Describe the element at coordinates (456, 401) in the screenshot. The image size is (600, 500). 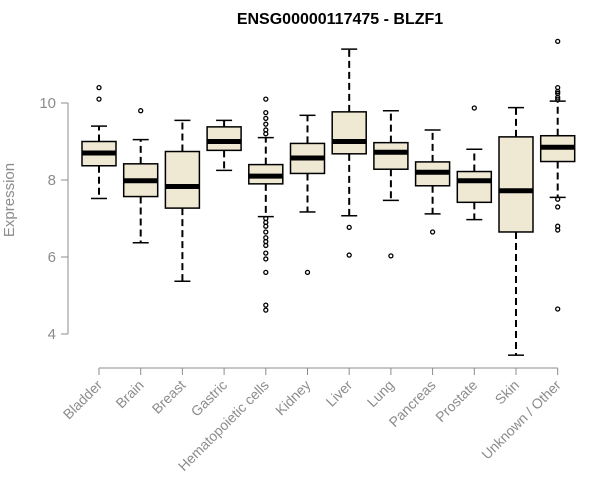
I see `x-tick-label-9: Prostate` at that location.